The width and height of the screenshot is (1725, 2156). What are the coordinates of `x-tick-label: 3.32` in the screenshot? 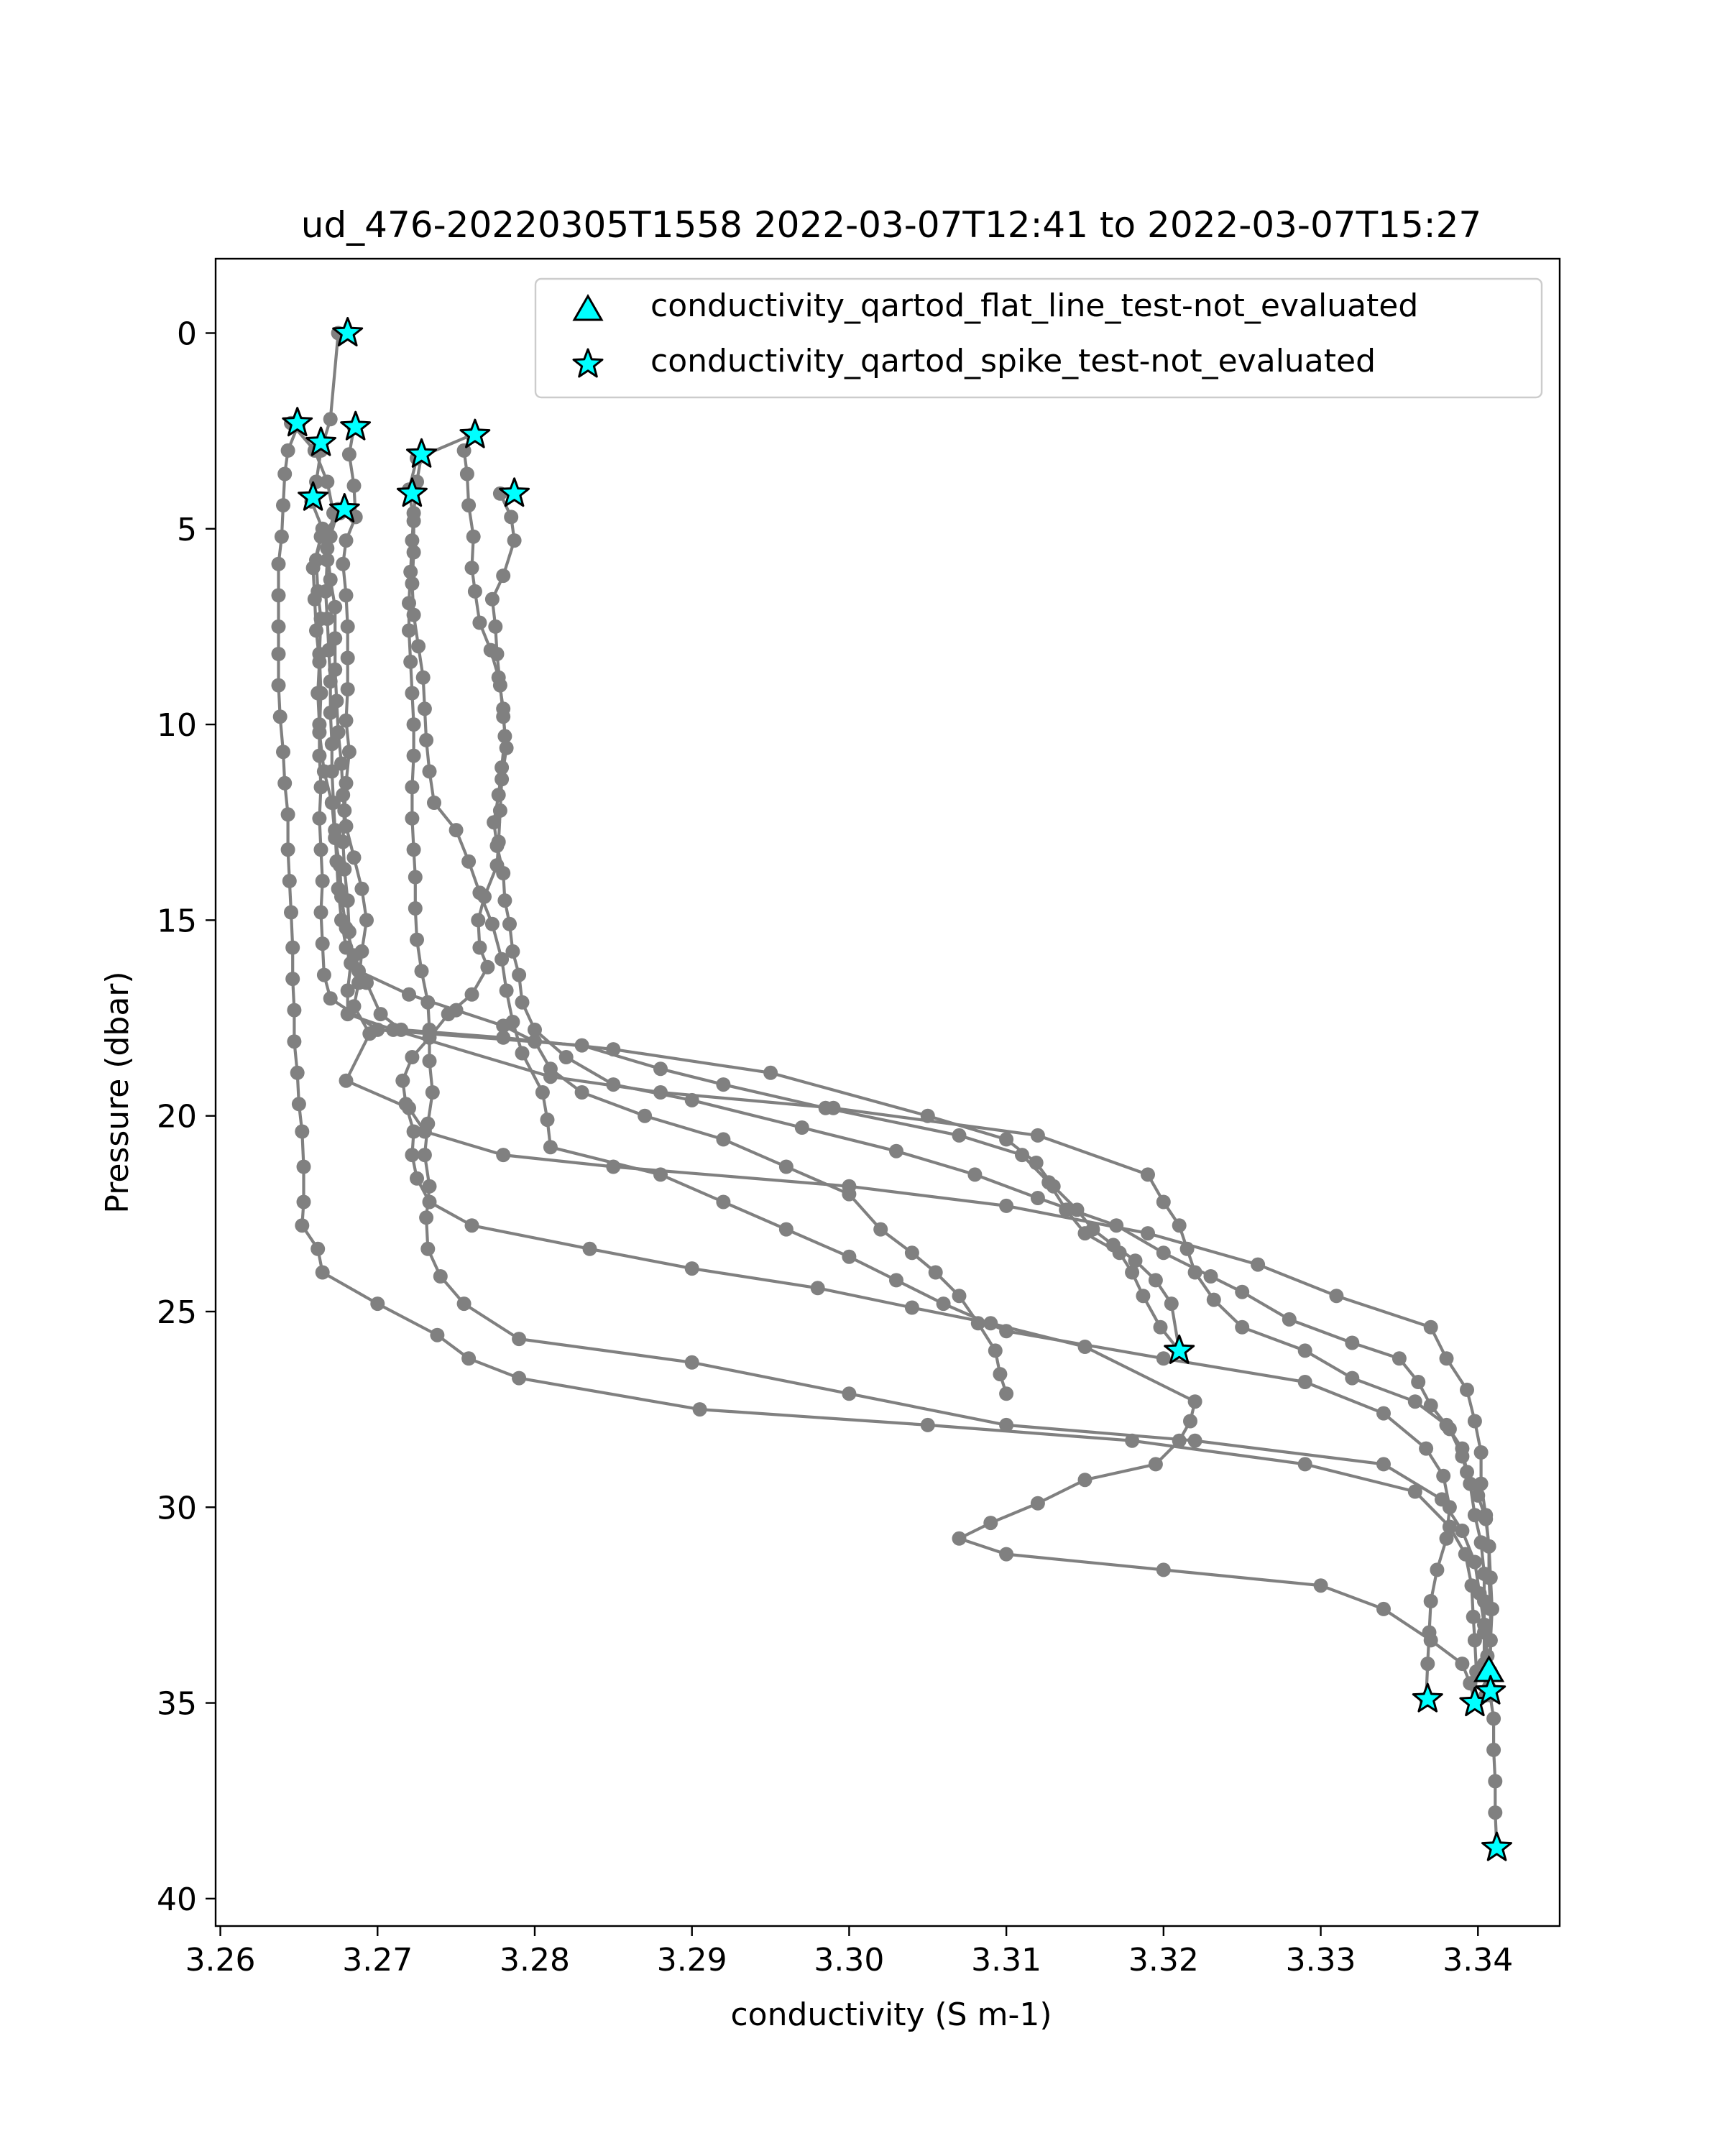 It's located at (1163, 1960).